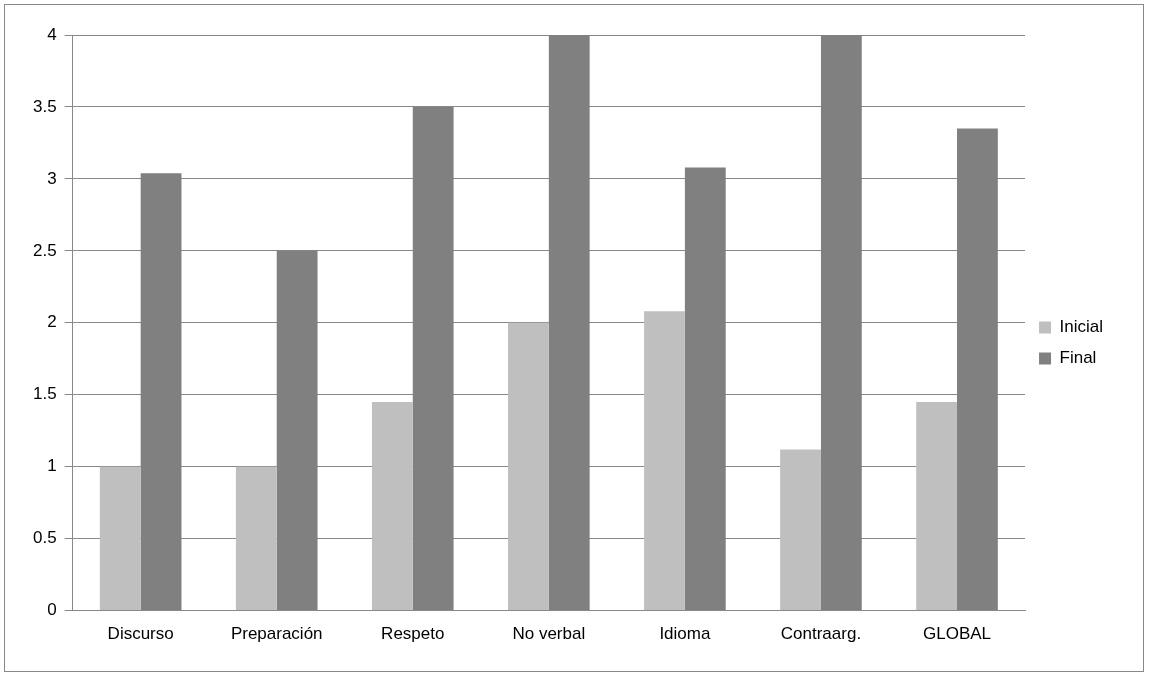  Describe the element at coordinates (44, 250) in the screenshot. I see `y-tick-label: 2.5` at that location.